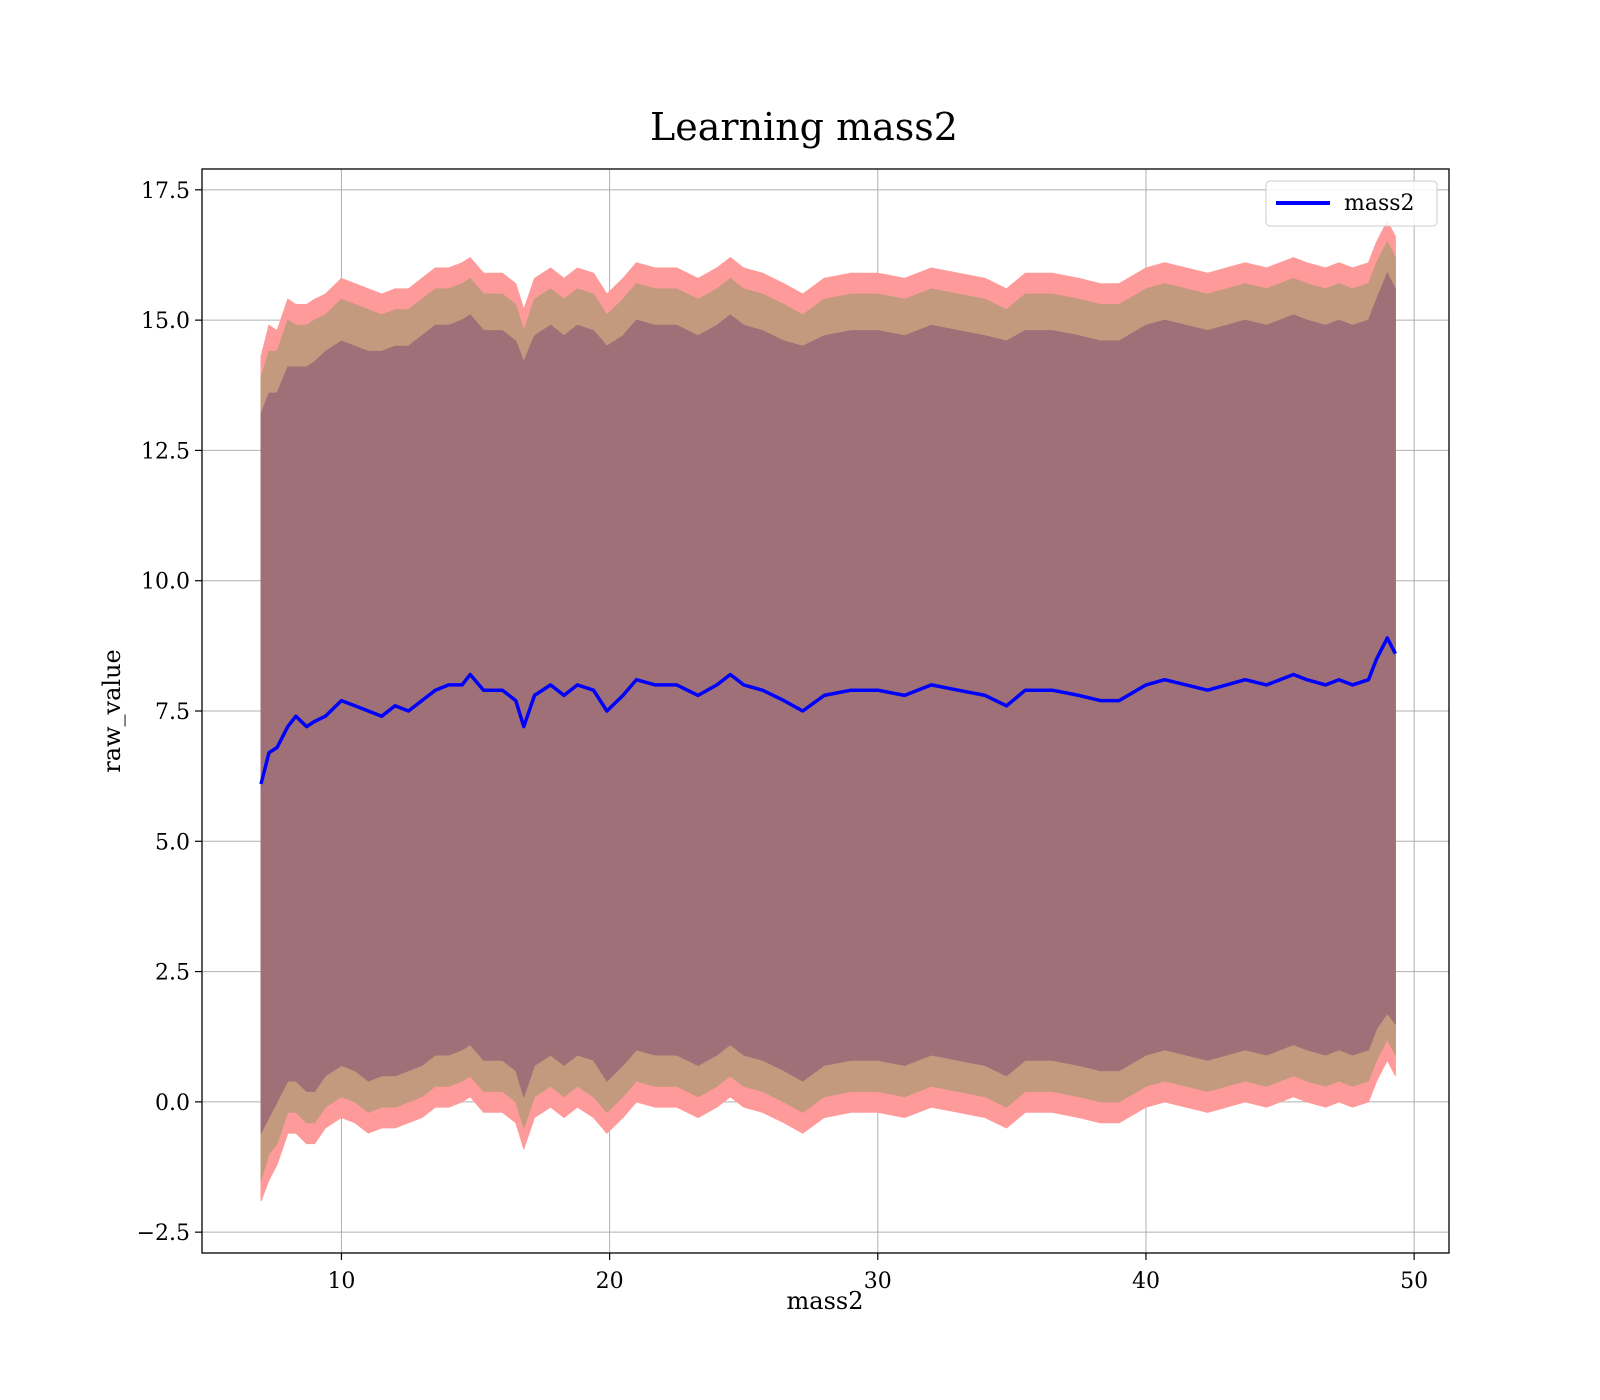 This screenshot has width=1600, height=1400. What do you see at coordinates (341, 1281) in the screenshot?
I see `x-tick-label: 10` at bounding box center [341, 1281].